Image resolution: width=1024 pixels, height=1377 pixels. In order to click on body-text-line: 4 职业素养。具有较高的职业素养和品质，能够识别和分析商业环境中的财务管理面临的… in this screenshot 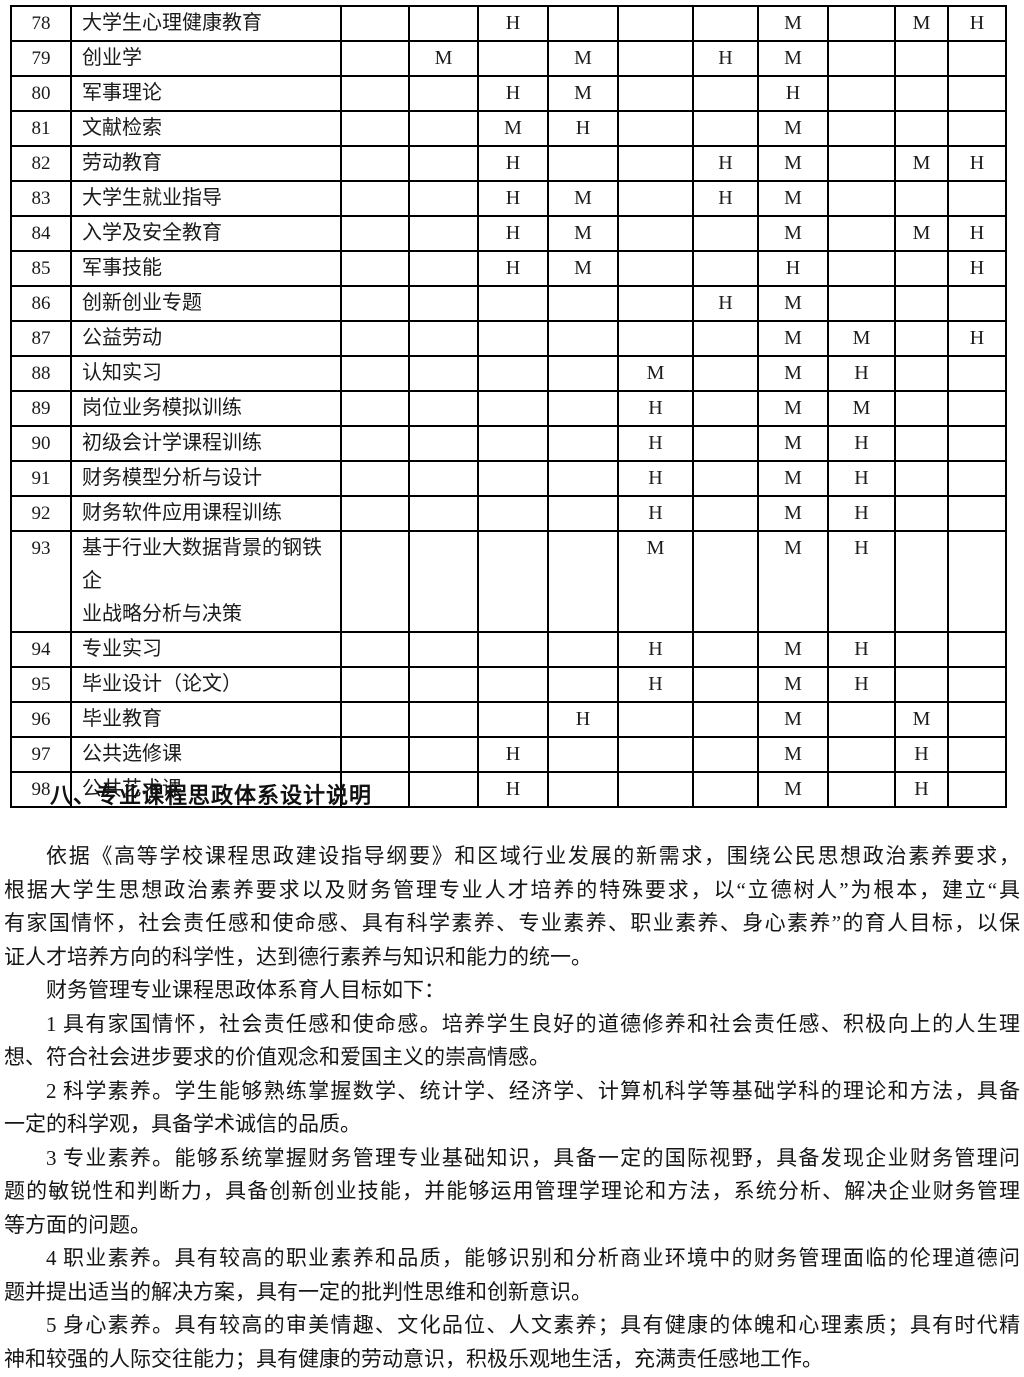, I will do `click(533, 1258)`.